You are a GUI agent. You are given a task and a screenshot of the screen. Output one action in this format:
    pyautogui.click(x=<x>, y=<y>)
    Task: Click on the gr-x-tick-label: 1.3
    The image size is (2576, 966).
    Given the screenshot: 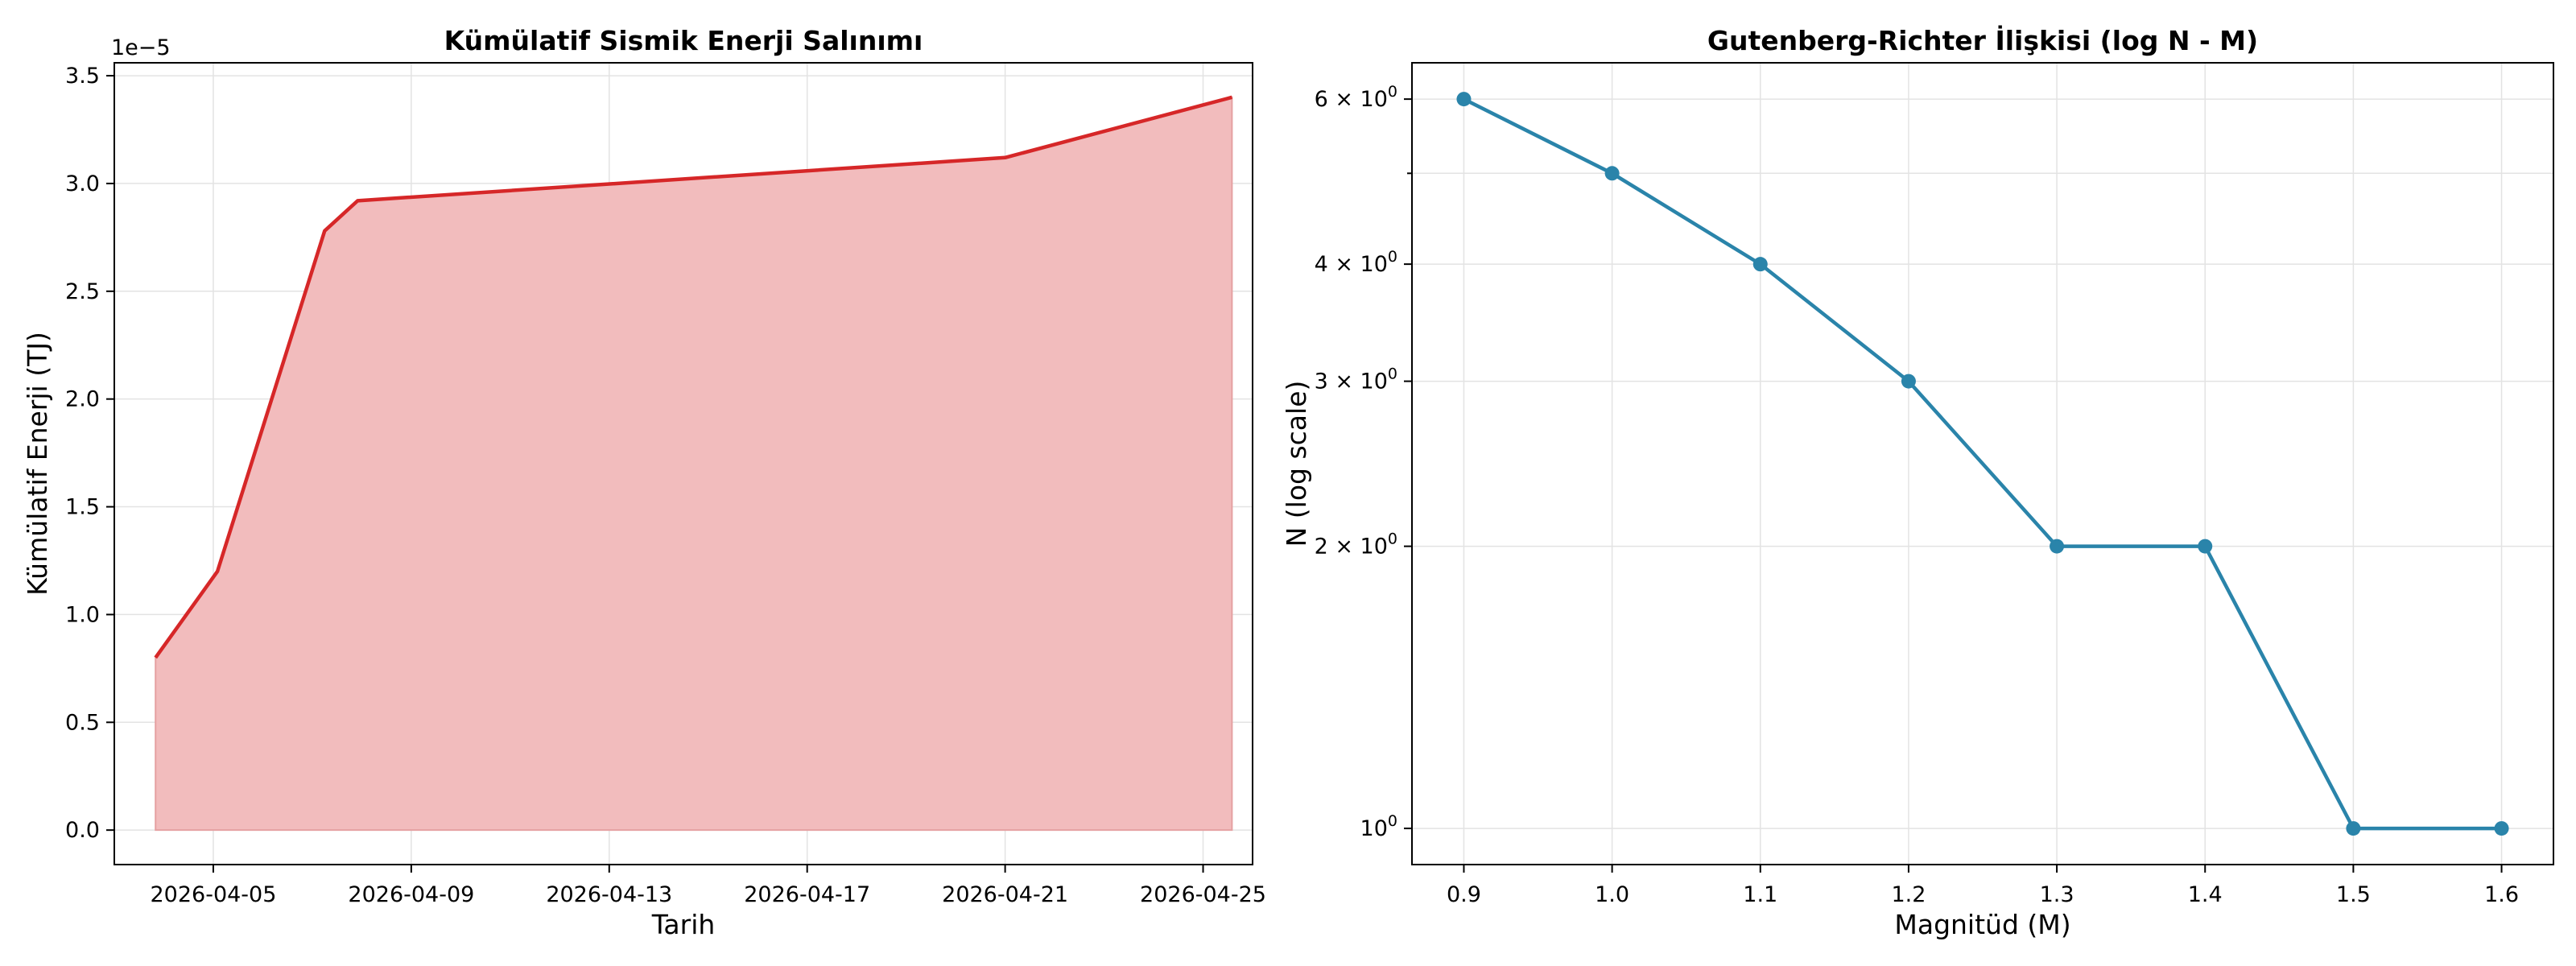 What is the action you would take?
    pyautogui.click(x=2057, y=894)
    